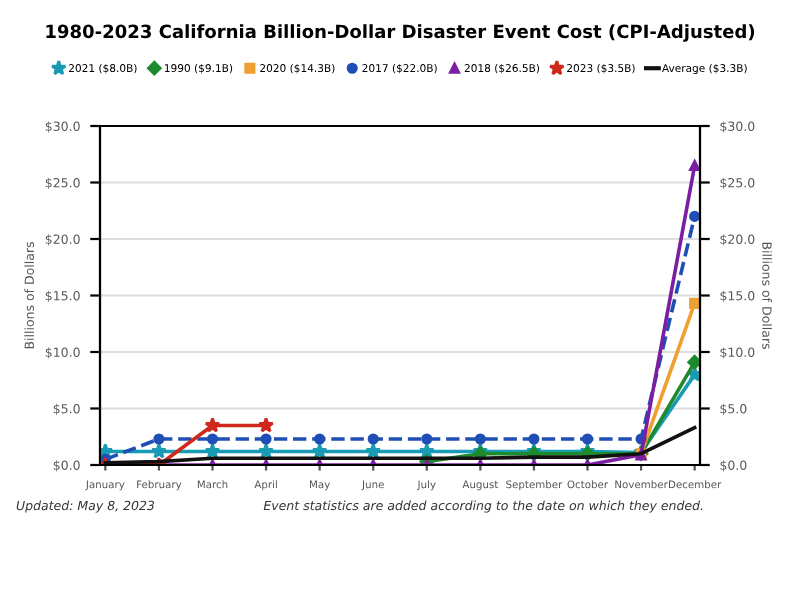 The height and width of the screenshot is (600, 800). I want to click on chart-title: 1980-2023 California Billion-Dollar Disaster Event Cost (CPI-Adjusted), so click(400, 33).